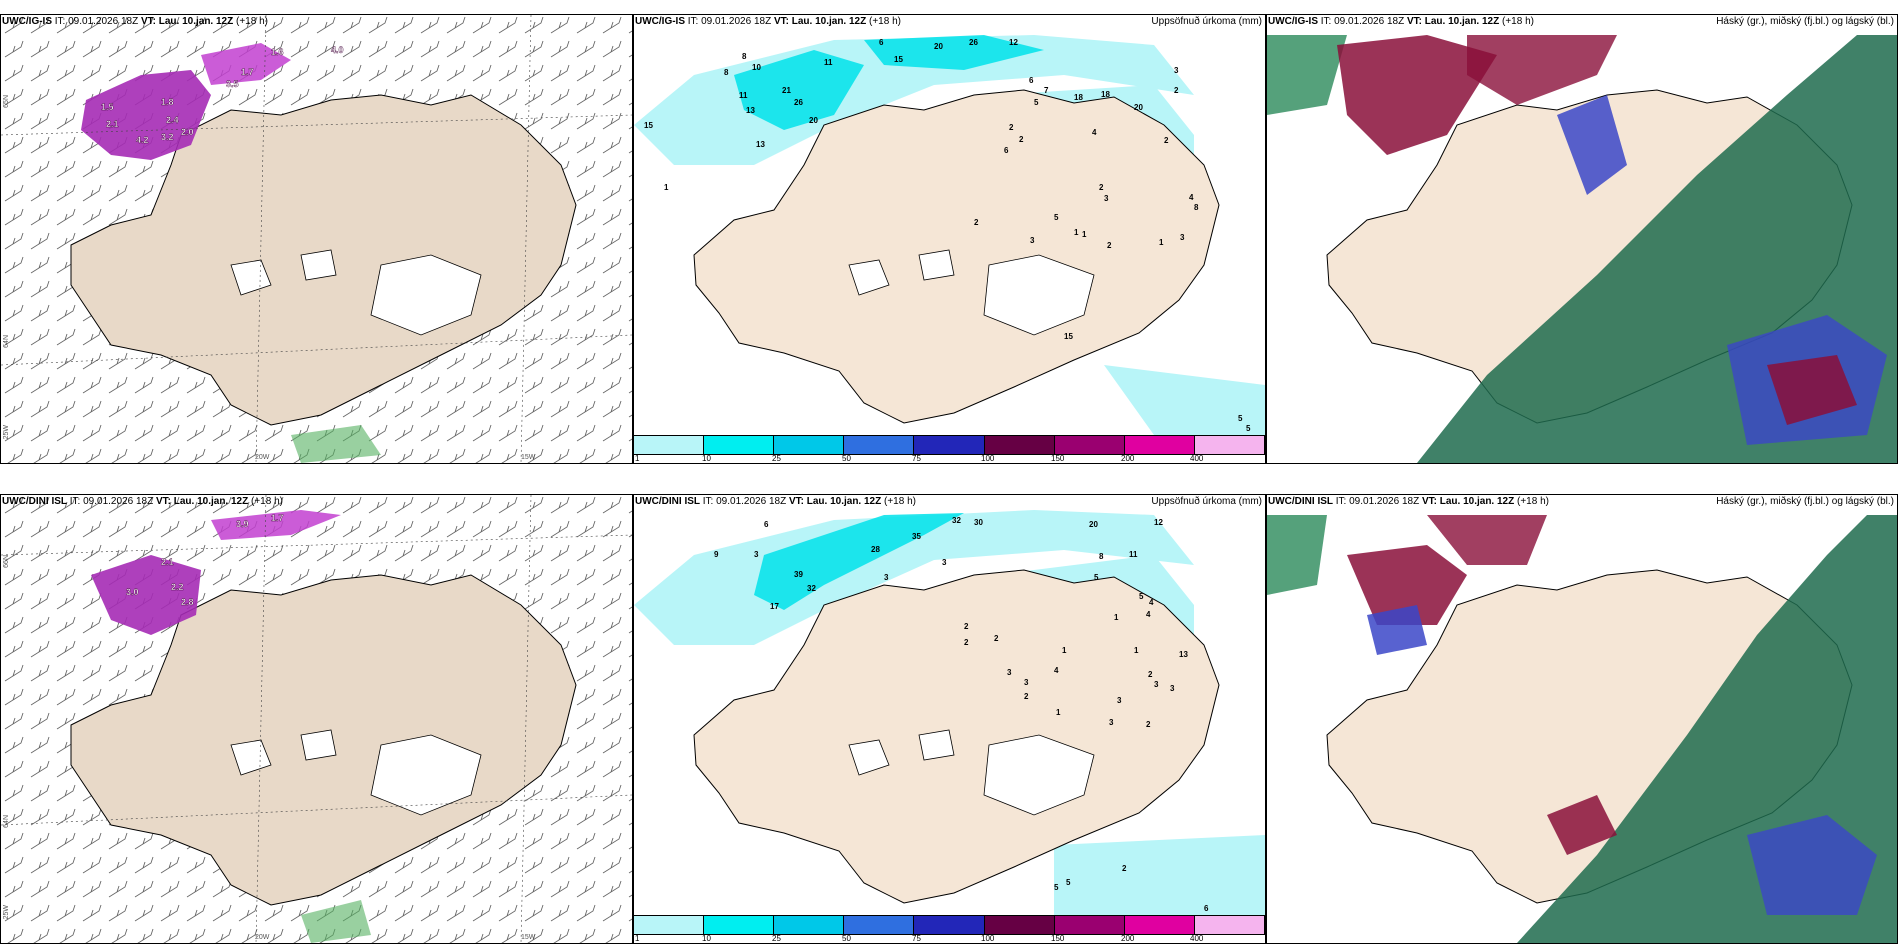 This screenshot has width=1900, height=950. What do you see at coordinates (172, 120) in the screenshot?
I see `contour-label: 2.4` at bounding box center [172, 120].